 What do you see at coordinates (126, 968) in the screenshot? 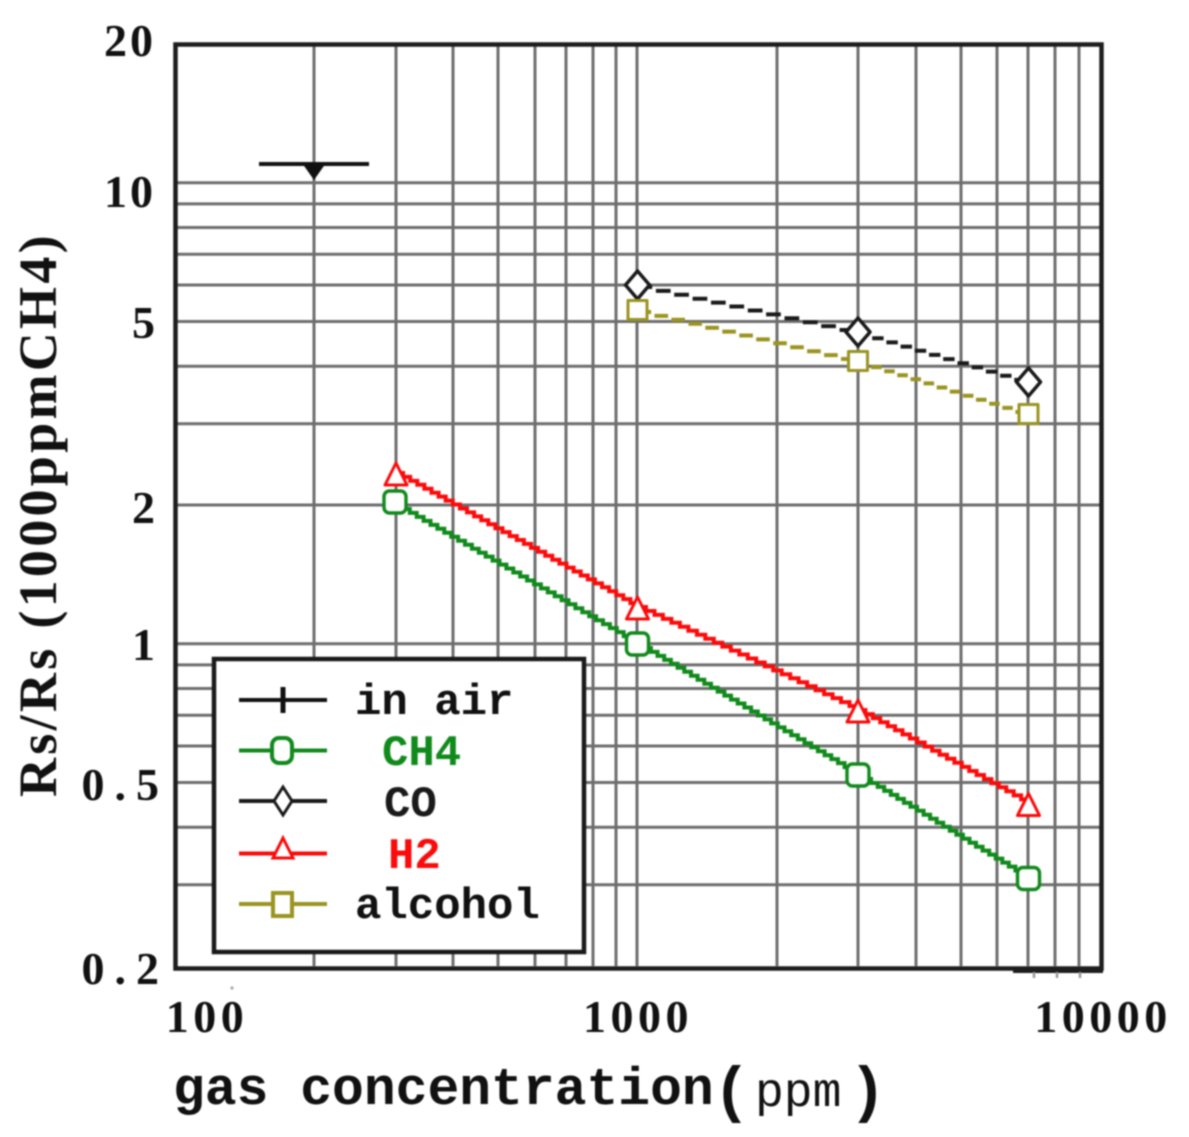
I see `svg-text: 0.2` at bounding box center [126, 968].